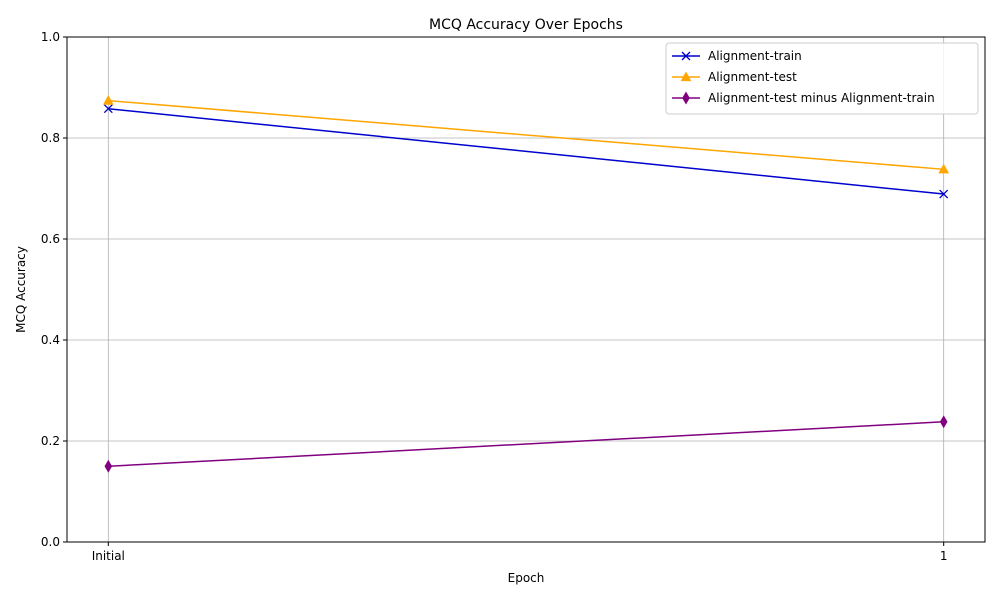  Describe the element at coordinates (21, 289) in the screenshot. I see `y-axis-label: MCQ Accuracy` at that location.